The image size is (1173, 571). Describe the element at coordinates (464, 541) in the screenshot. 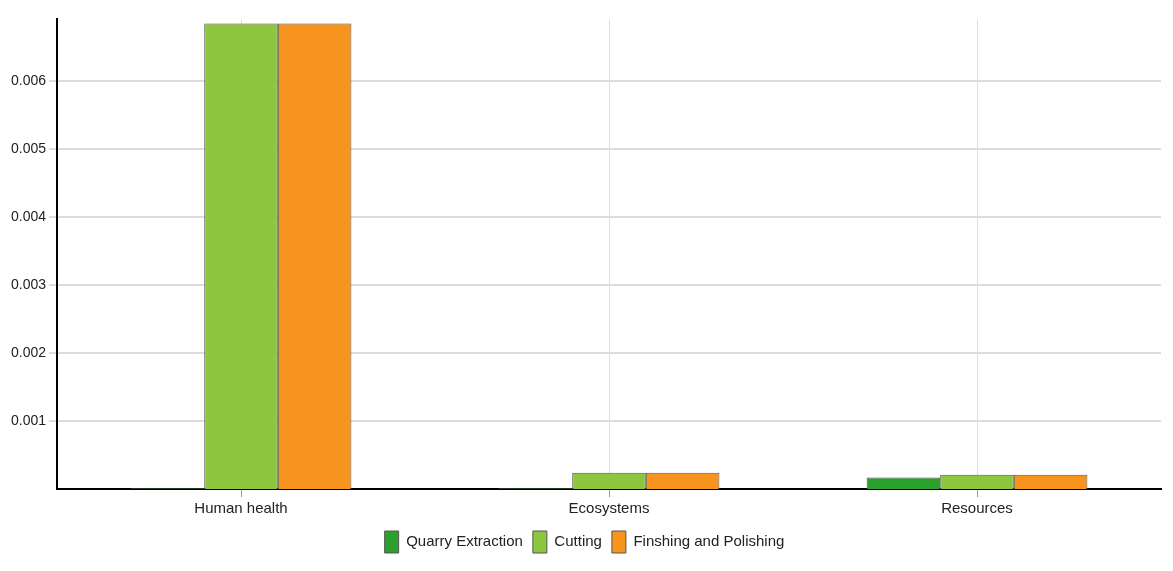

I see `legend-label: Quarry Extraction` at that location.